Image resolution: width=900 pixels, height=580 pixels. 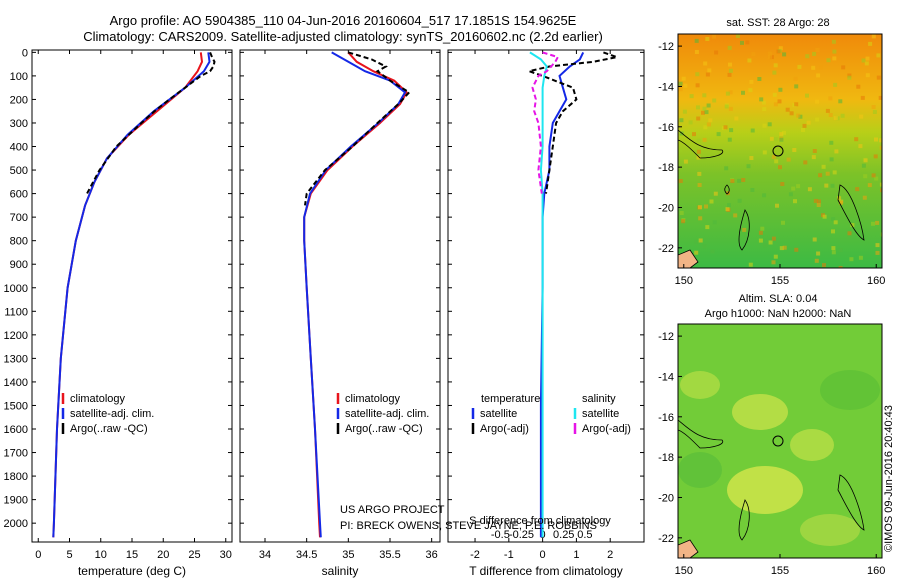 I want to click on x-tick-label: 34.5, so click(x=306, y=555).